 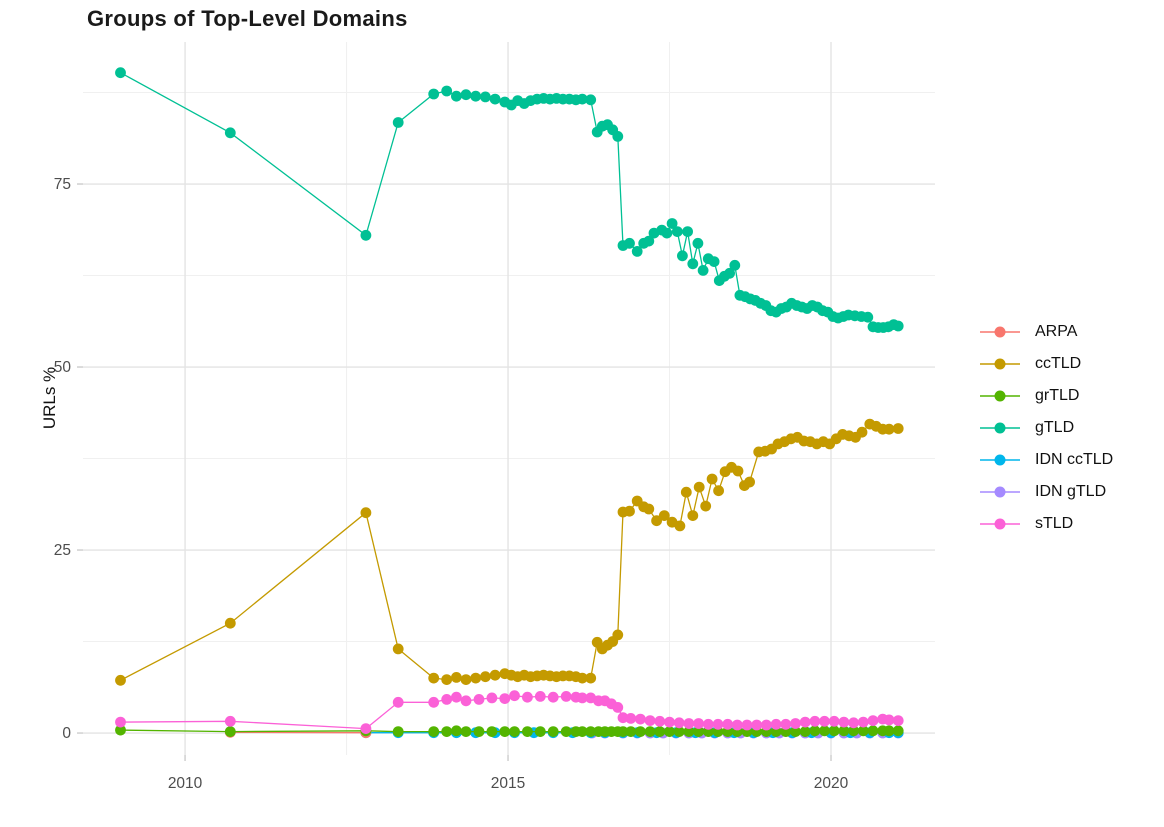 I want to click on legend-label: IDN gTLD, so click(x=1071, y=491).